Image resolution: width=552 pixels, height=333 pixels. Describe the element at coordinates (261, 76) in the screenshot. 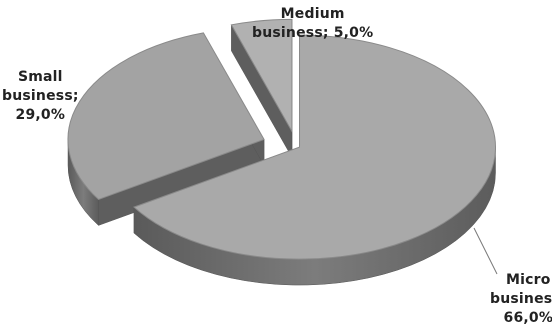

I see `medium-business-slice` at that location.